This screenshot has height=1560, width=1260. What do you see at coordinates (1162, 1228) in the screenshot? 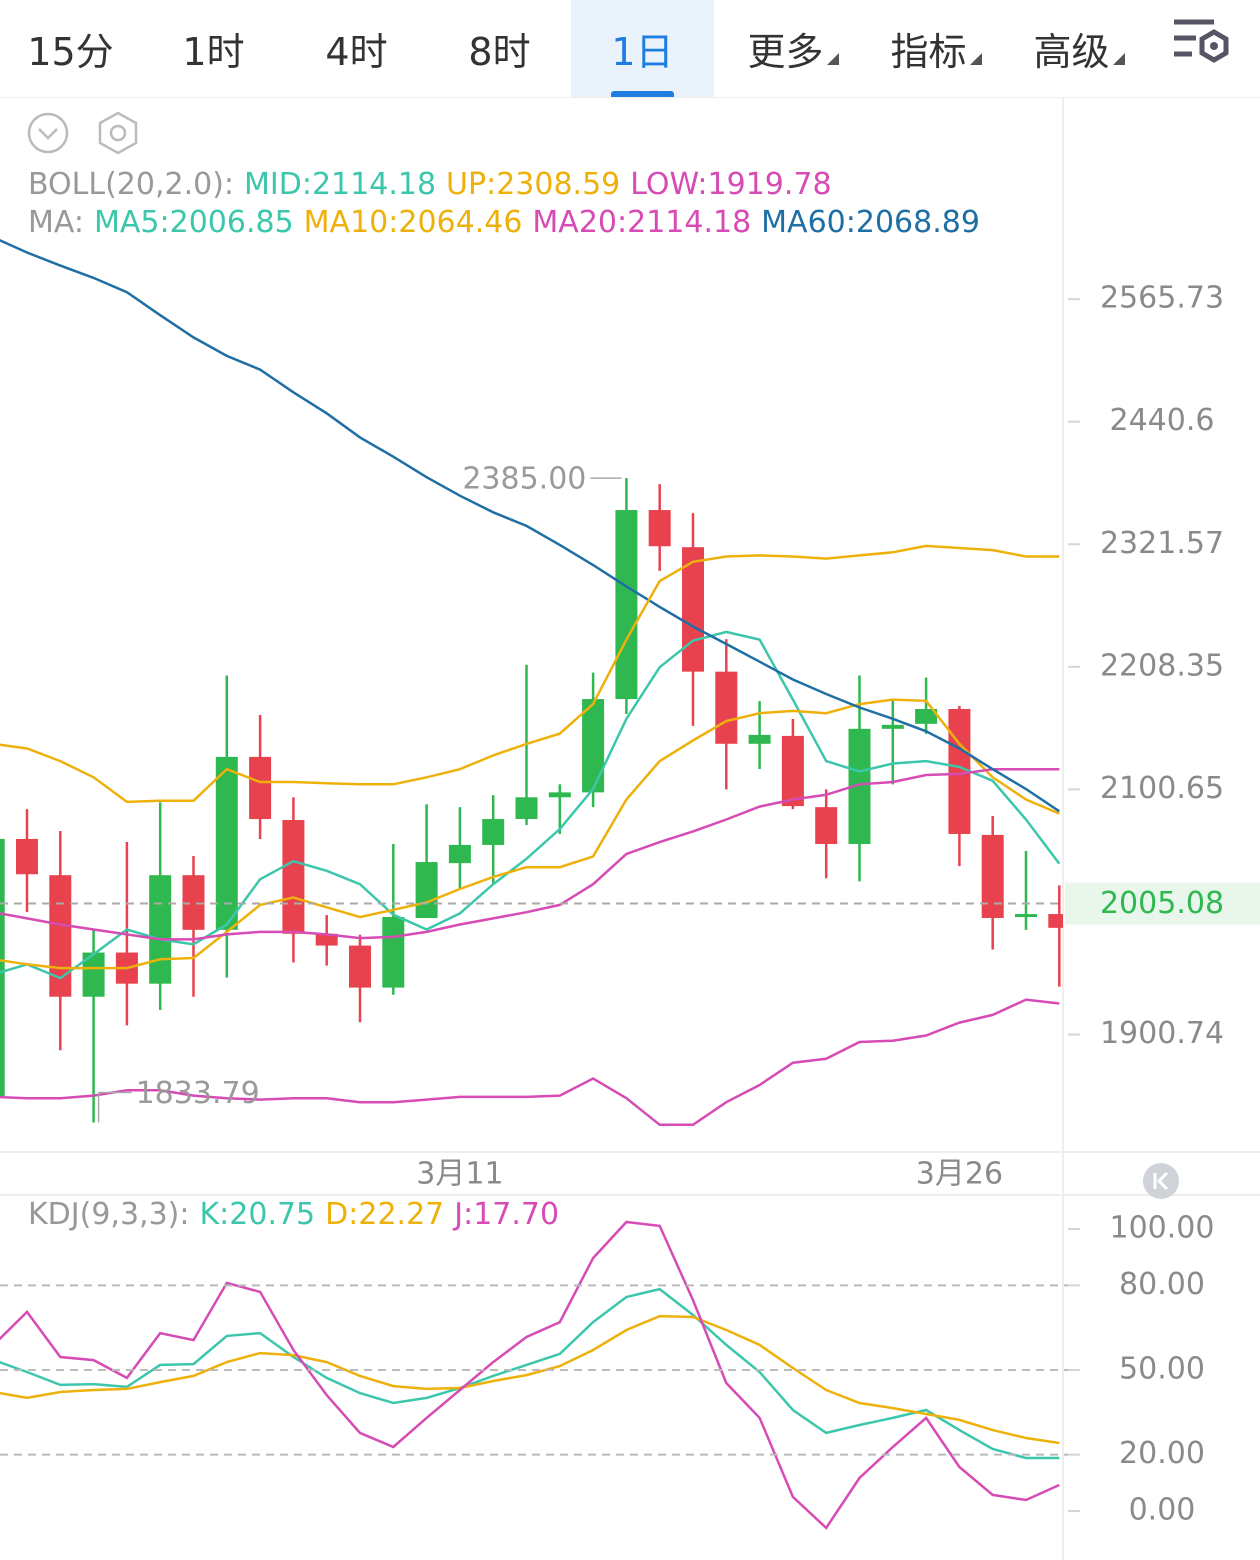
I see `y-tick-label: 100.00` at bounding box center [1162, 1228].